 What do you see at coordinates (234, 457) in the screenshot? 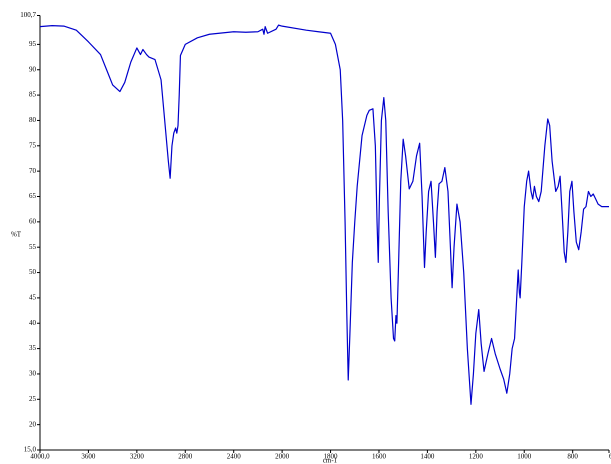
I see `x-tick-label: 2400` at bounding box center [234, 457].